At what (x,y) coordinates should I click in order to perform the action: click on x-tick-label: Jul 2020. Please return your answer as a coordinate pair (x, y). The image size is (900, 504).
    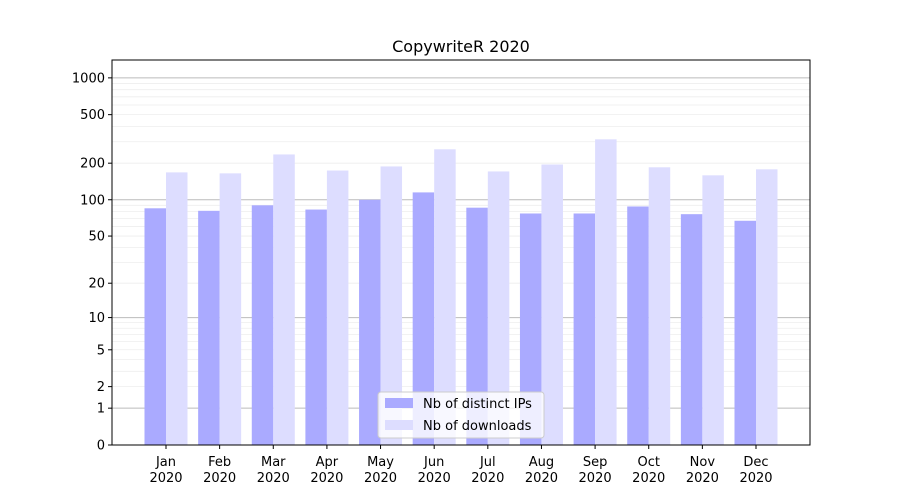
    Looking at the image, I should click on (487, 470).